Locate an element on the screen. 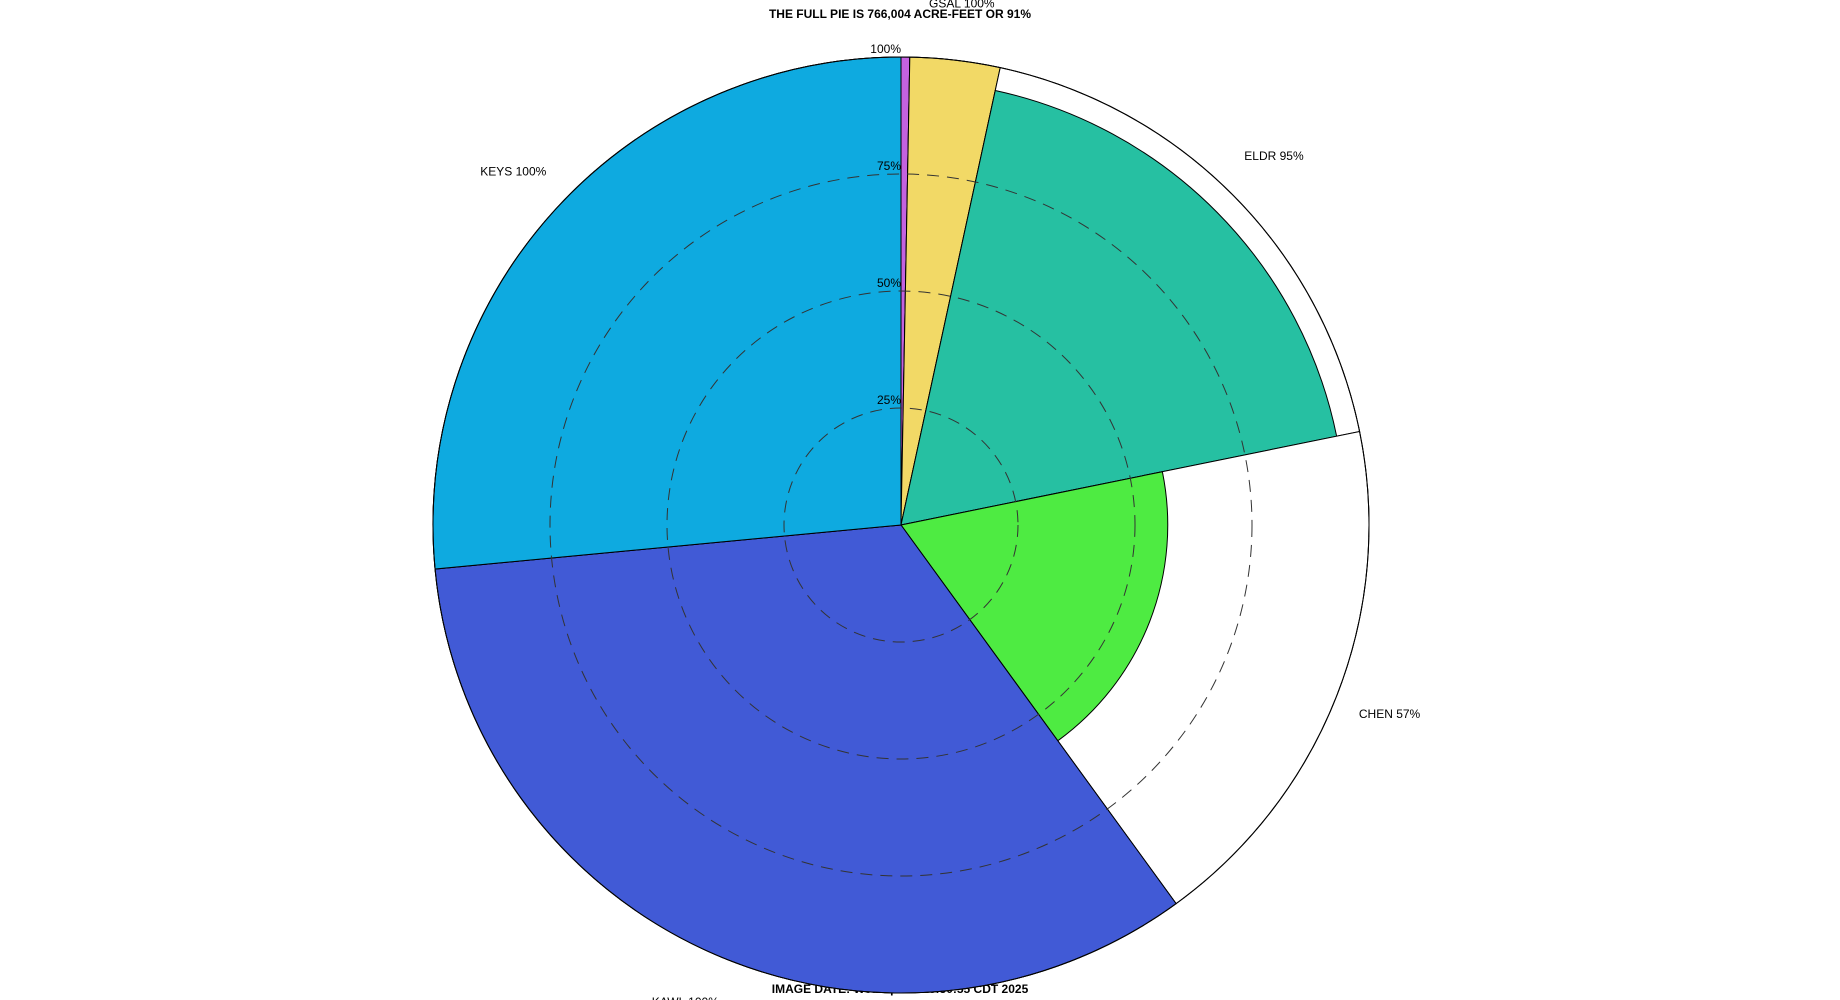 Image resolution: width=1840 pixels, height=1000 pixels. slice-label: GSAL 100% is located at coordinates (962, 5).